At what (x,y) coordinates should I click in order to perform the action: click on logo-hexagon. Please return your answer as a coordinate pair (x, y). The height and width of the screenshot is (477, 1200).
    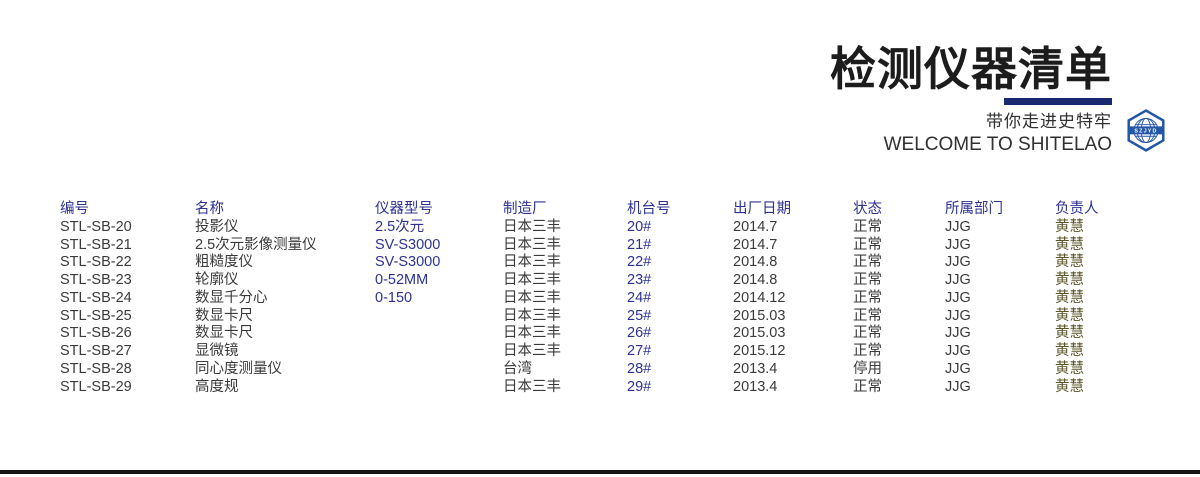
    Looking at the image, I should click on (1146, 130).